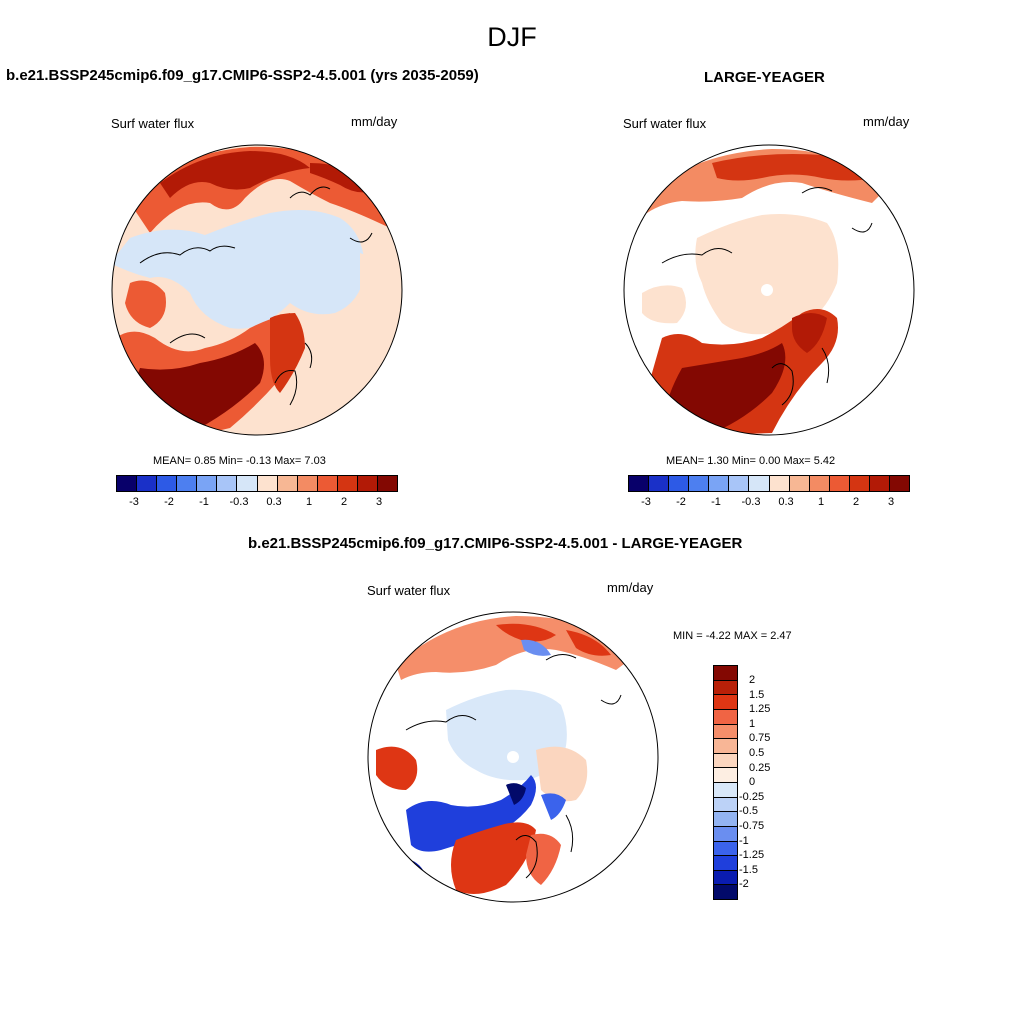 The image size is (1024, 1024). What do you see at coordinates (665, 123) in the screenshot?
I see `panel-obs-variable-label: Surf water flux` at bounding box center [665, 123].